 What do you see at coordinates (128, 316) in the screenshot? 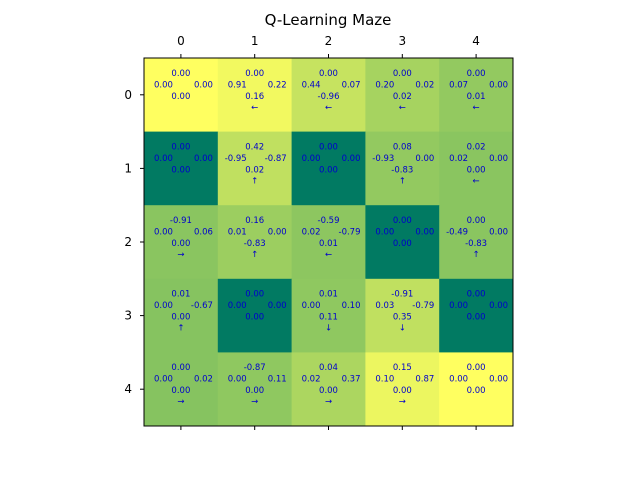
I see `y-tick-label: 3` at bounding box center [128, 316].